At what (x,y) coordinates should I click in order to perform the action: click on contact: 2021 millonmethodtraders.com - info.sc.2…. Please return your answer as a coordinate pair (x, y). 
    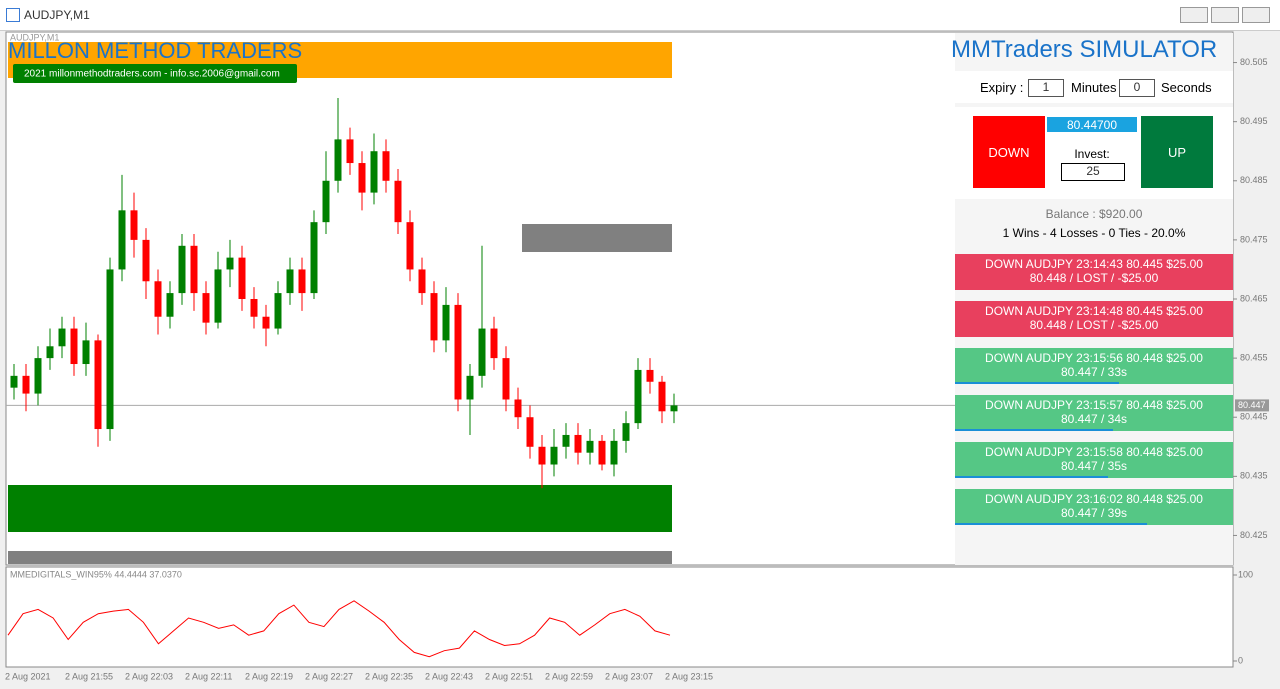
    Looking at the image, I should click on (152, 74).